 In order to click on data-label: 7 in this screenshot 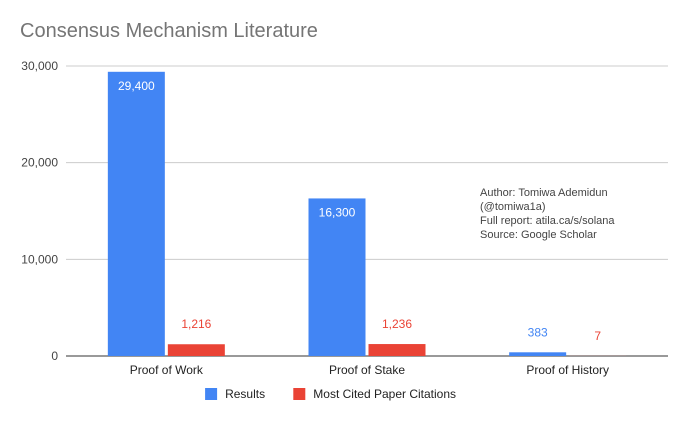, I will do `click(597, 336)`.